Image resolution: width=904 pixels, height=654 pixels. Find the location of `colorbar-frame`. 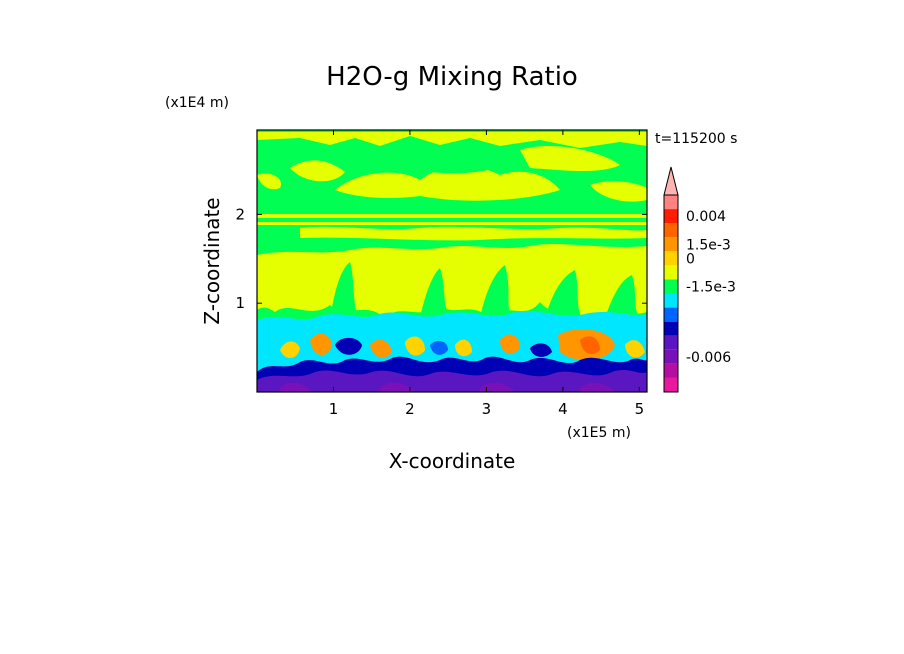

colorbar-frame is located at coordinates (671, 293).